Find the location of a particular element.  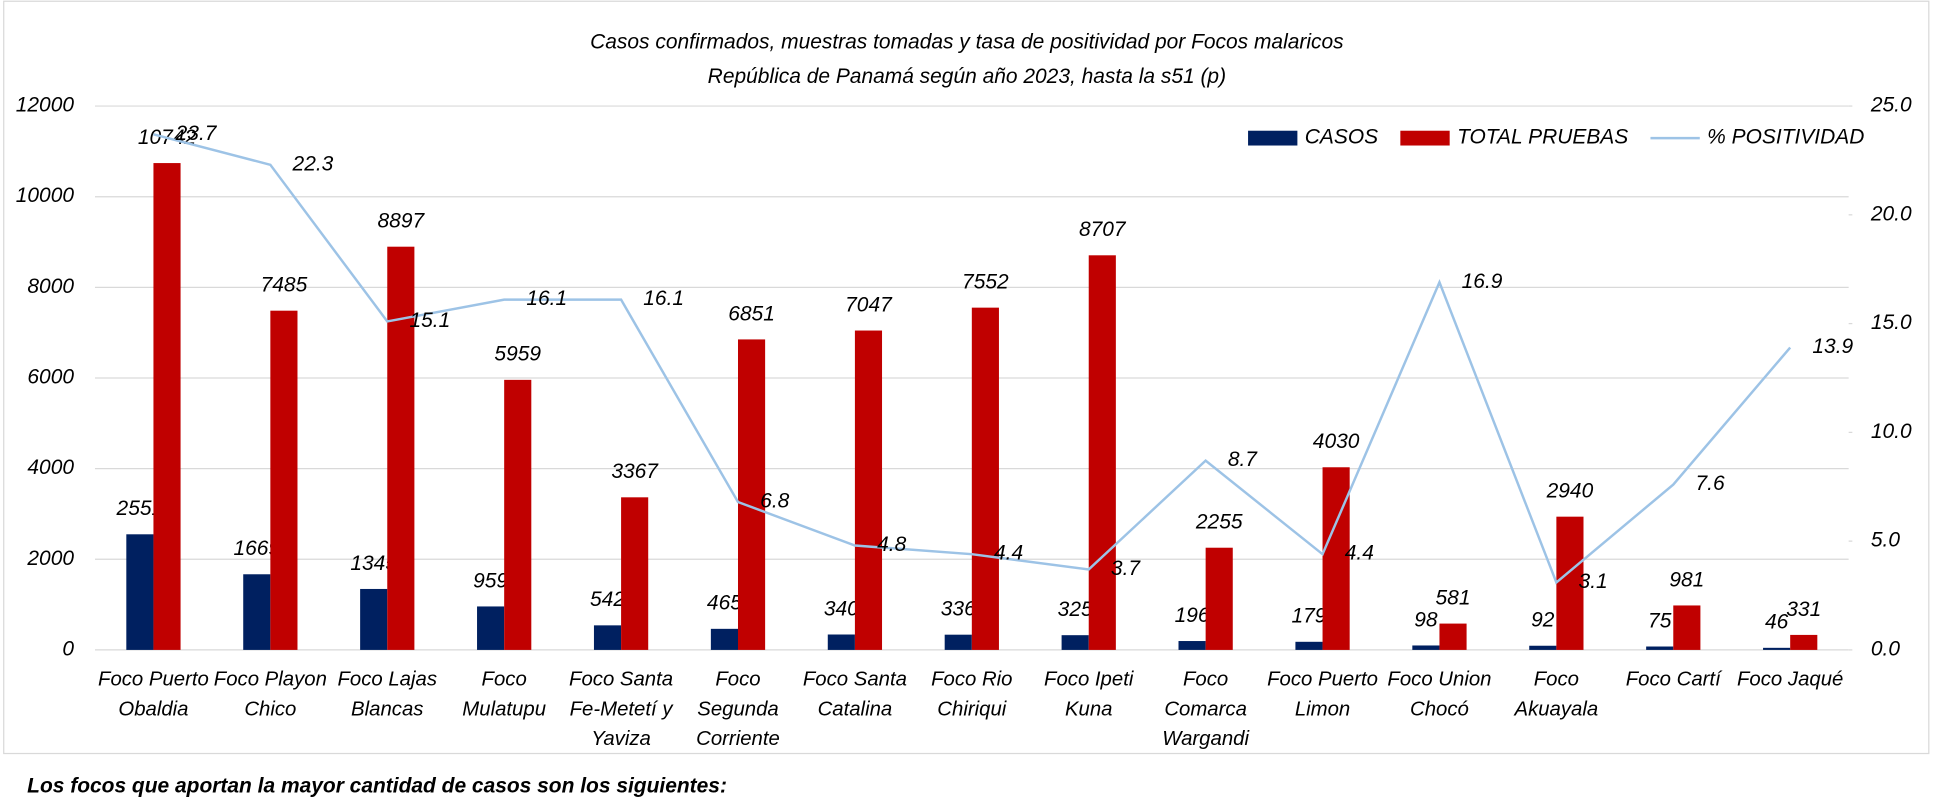

x-tick-label-box: Foco Rio Chiriqui is located at coordinates (972, 694).